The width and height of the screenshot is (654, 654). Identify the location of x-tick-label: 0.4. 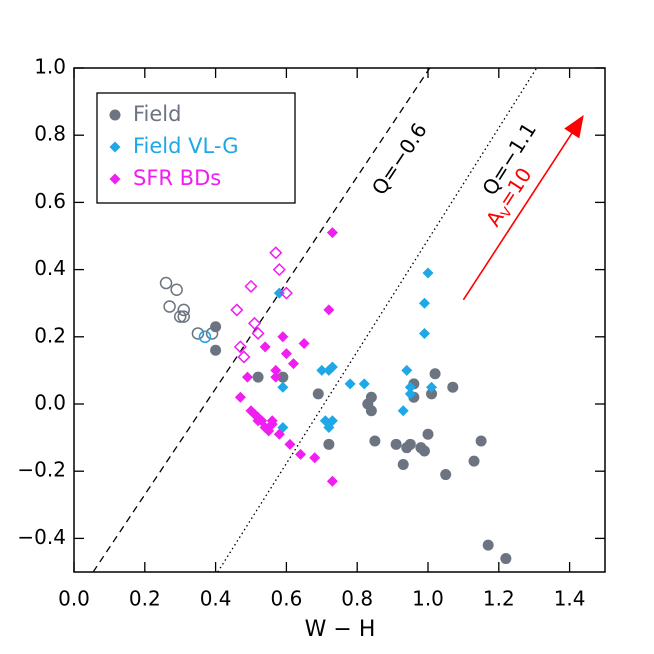
(216, 599).